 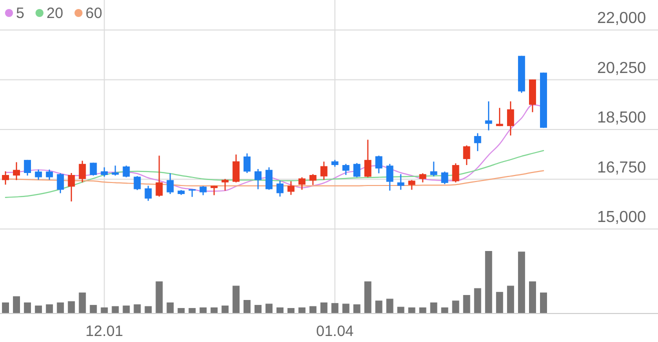 I want to click on y-tick-label: 22,000, so click(x=621, y=18).